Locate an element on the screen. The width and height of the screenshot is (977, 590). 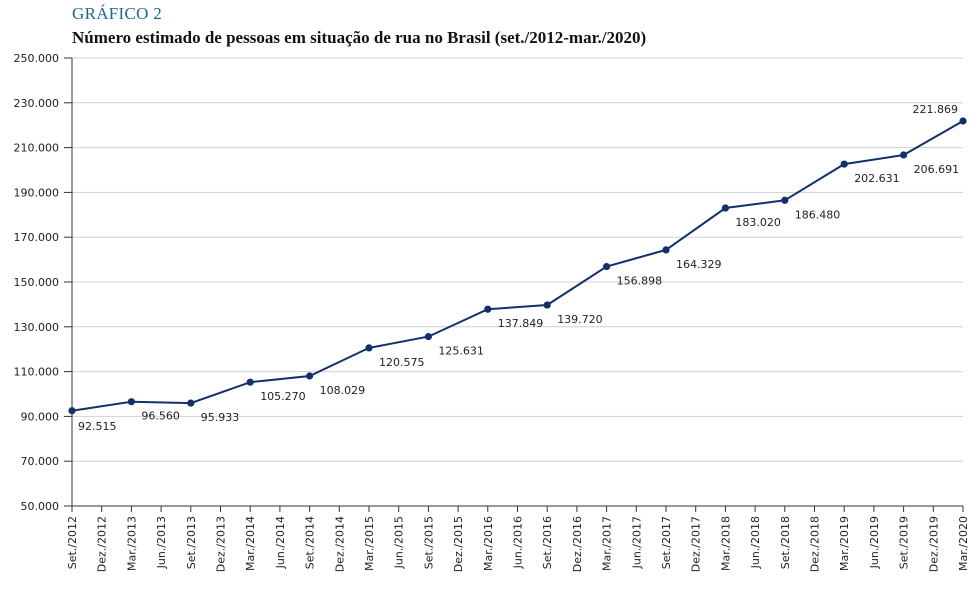
data-label: 108.029 is located at coordinates (343, 390).